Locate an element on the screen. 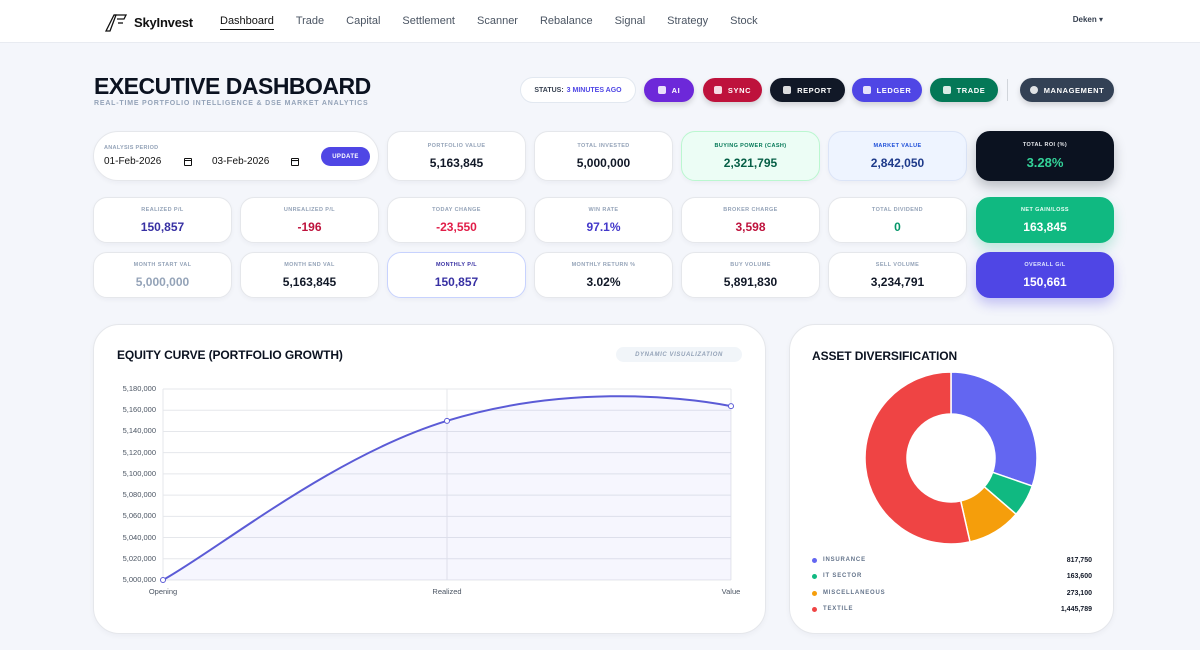 The height and width of the screenshot is (650, 1200). ai-button-label: AI is located at coordinates (676, 90).